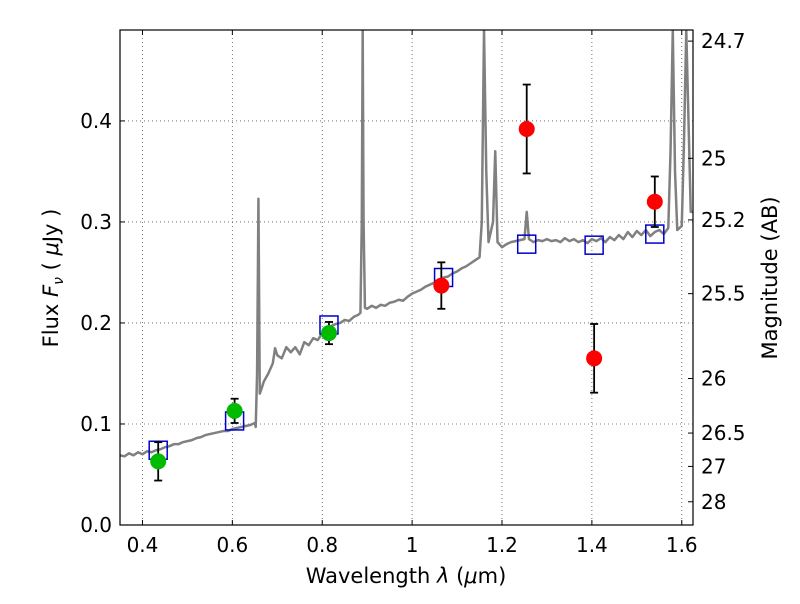 The width and height of the screenshot is (800, 604). Describe the element at coordinates (322, 545) in the screenshot. I see `x-tick-label: 0.8` at that location.